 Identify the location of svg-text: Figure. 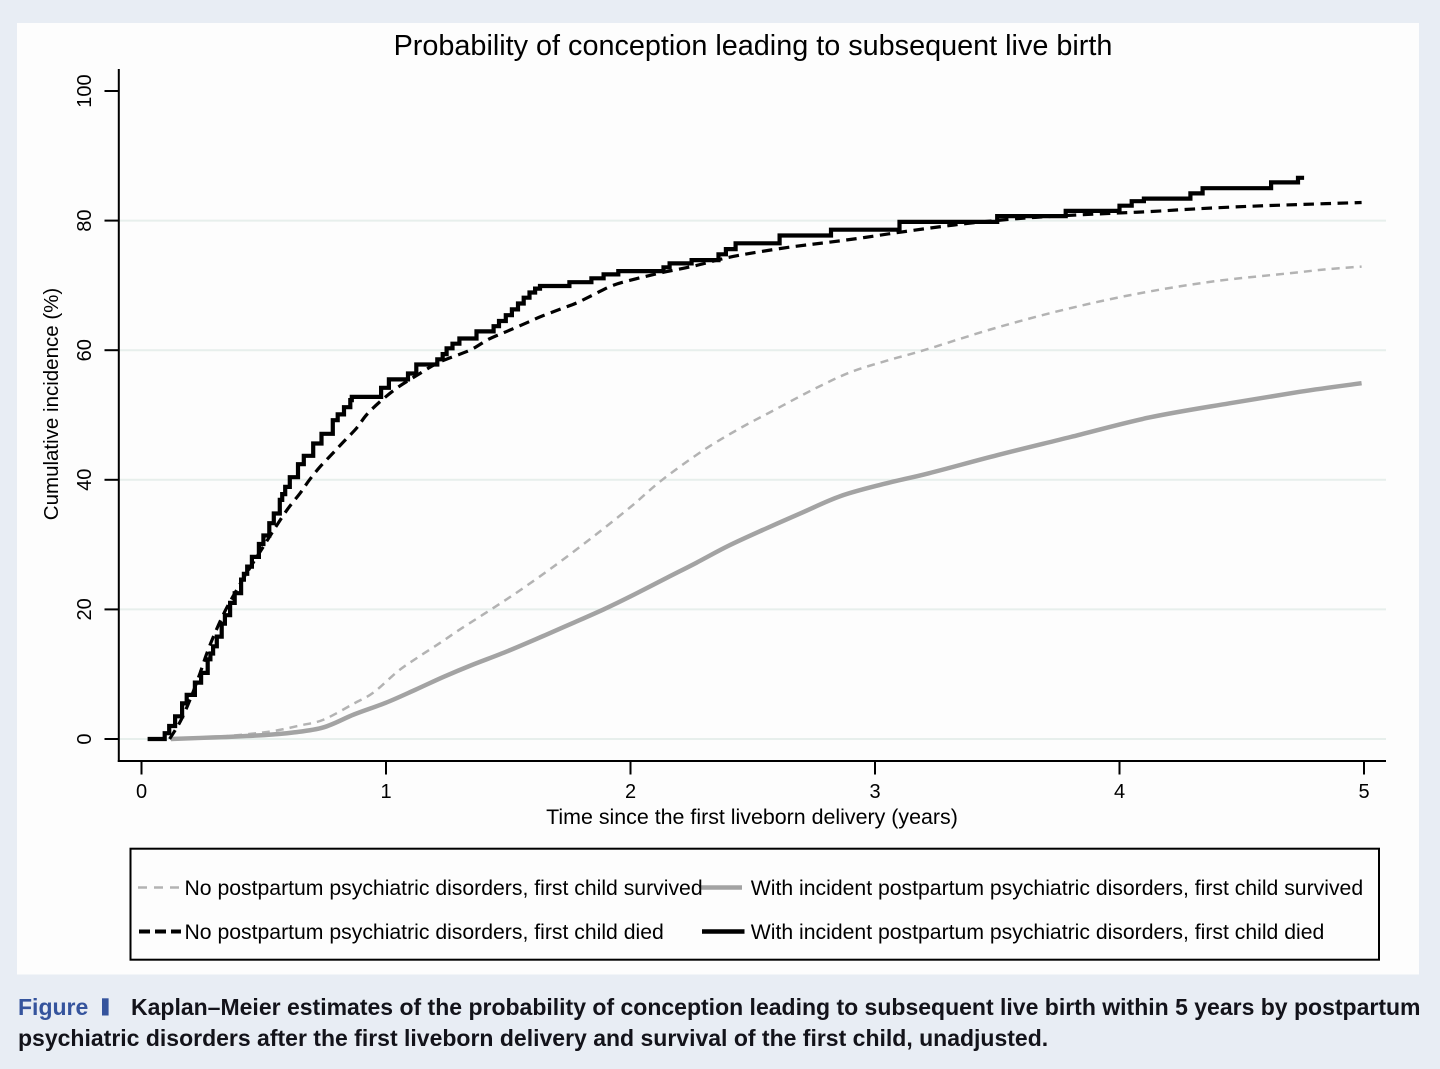
(53, 1007).